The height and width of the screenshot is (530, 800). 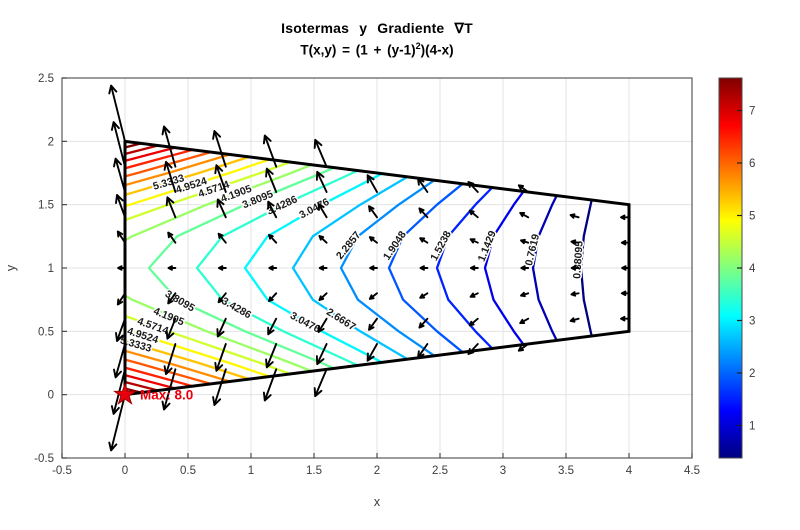 I want to click on colorbar-tick-label: 4, so click(x=752, y=269).